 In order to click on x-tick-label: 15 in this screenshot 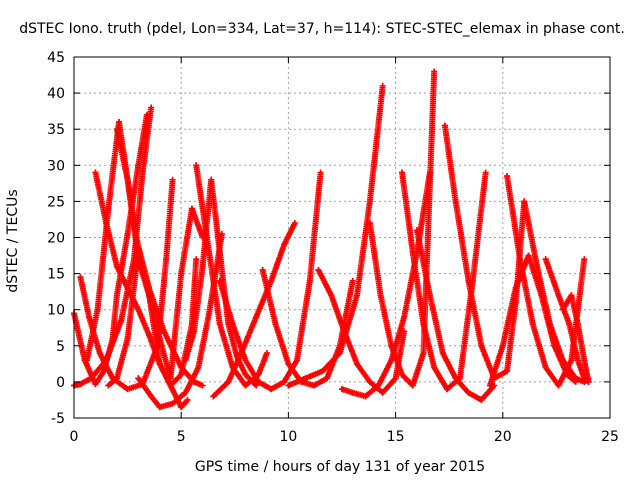, I will do `click(396, 437)`.